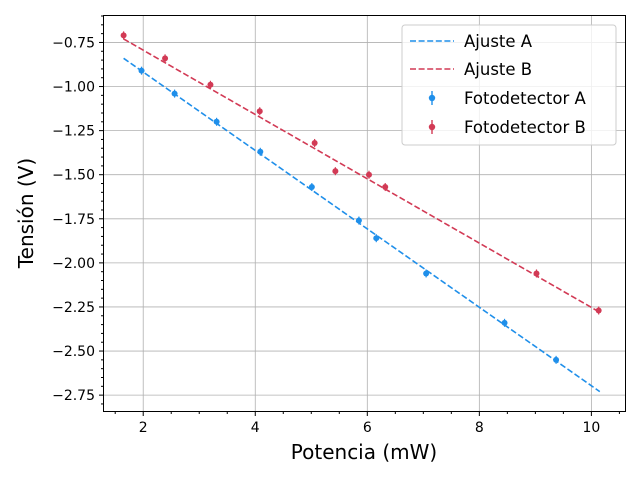 This screenshot has height=484, width=640. I want to click on y-tick-label: −1.75, so click(73, 220).